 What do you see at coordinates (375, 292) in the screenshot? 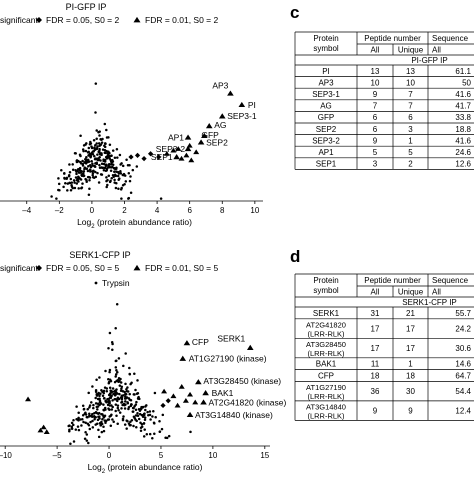
I see `header-all: All` at bounding box center [375, 292].